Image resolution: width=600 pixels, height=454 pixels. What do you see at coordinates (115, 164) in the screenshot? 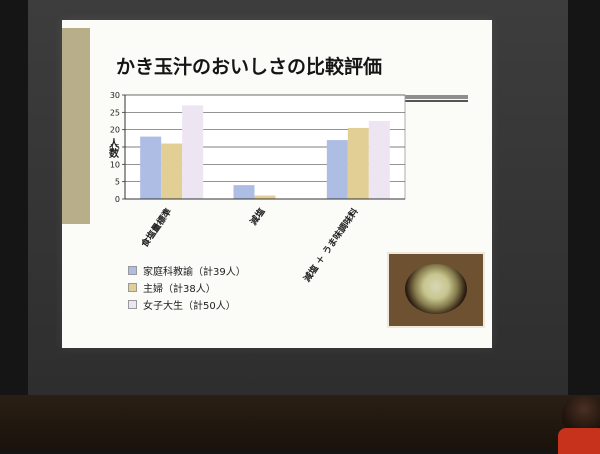
I see `y-tick-label: 10` at bounding box center [115, 164].